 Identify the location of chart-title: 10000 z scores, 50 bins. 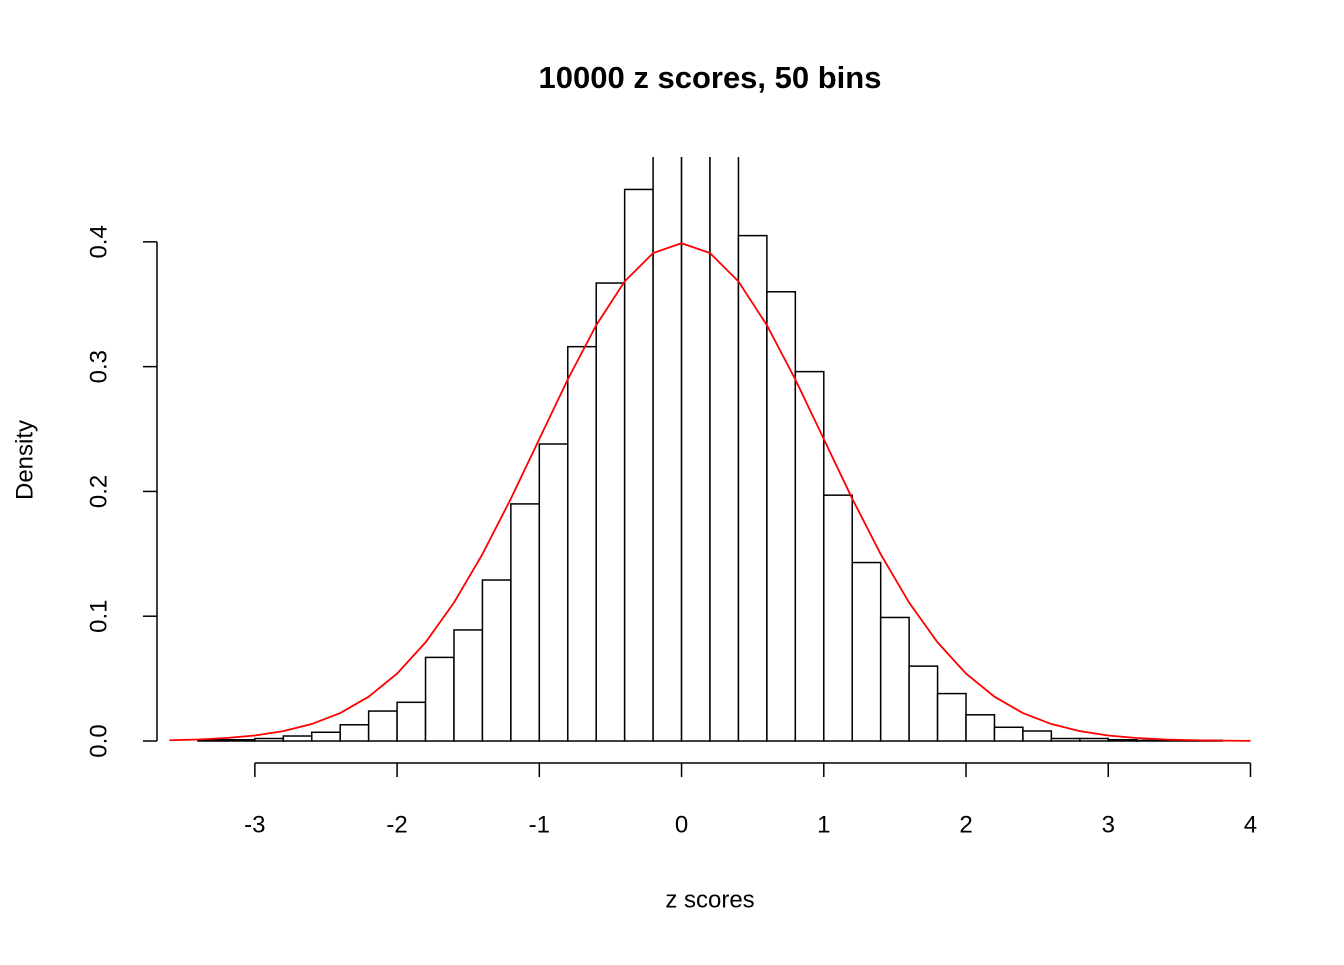
(710, 77).